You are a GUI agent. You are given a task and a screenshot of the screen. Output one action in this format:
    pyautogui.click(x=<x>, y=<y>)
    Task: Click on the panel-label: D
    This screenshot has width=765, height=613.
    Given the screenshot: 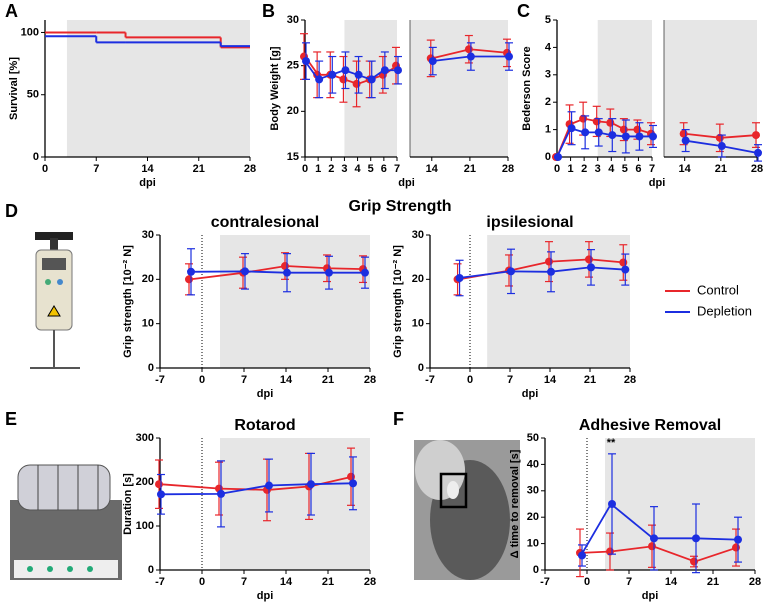 What is the action you would take?
    pyautogui.click(x=11, y=211)
    